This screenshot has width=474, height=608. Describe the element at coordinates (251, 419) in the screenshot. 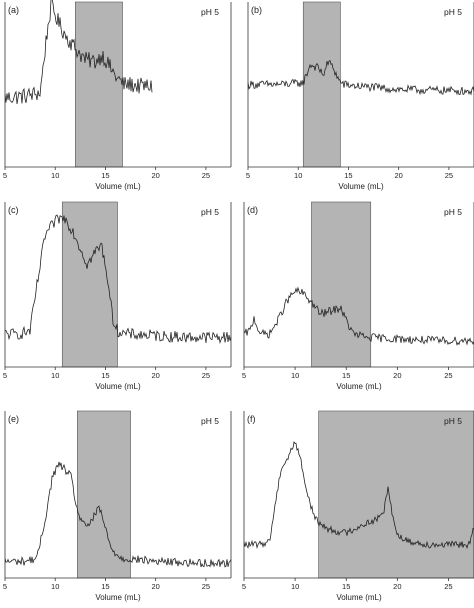

I see `panel-label: (f)` at that location.